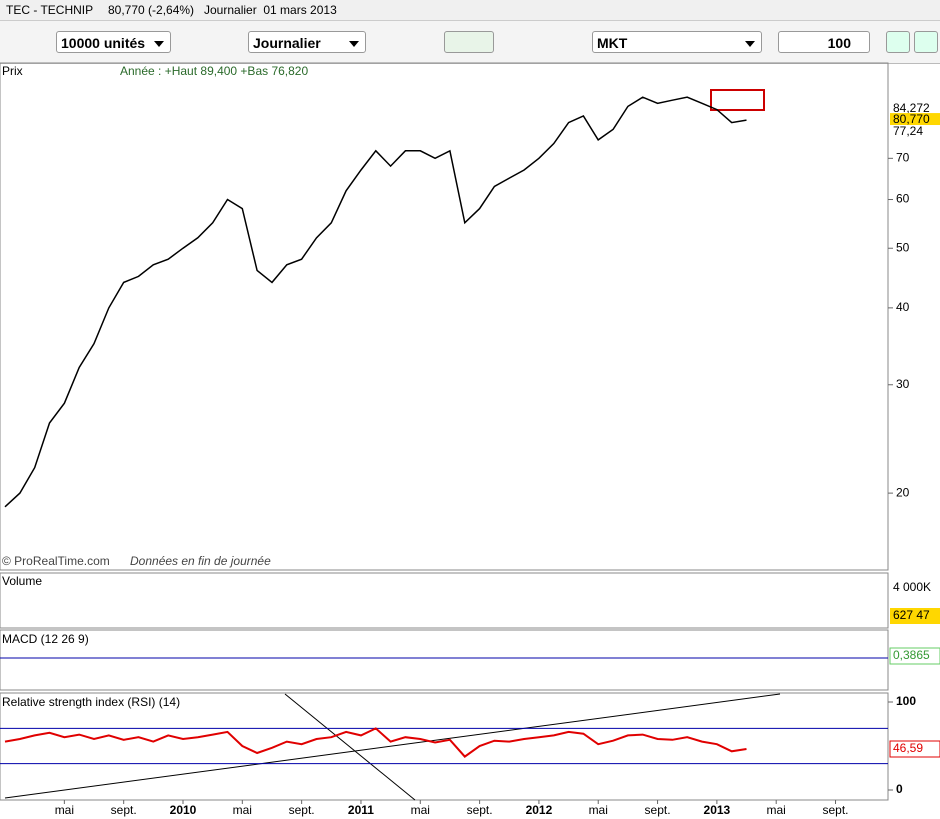 Image resolution: width=940 pixels, height=819 pixels. What do you see at coordinates (91, 702) in the screenshot?
I see `rsi-label: Relative strength index (RSI) (14)` at bounding box center [91, 702].